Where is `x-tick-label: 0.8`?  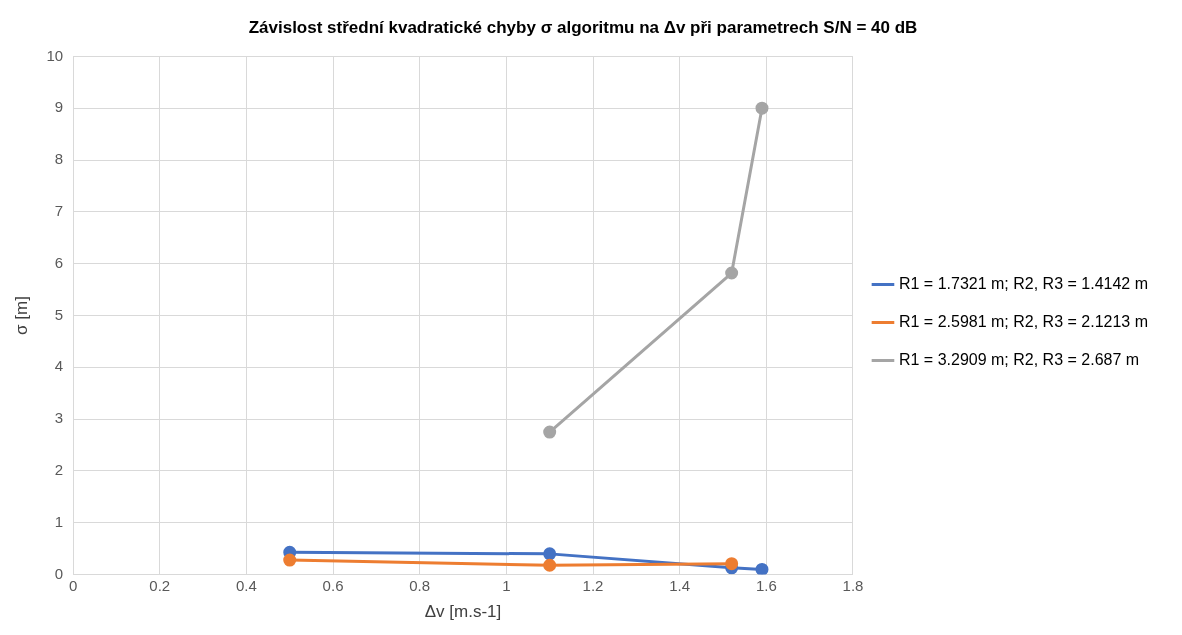
x-tick-label: 0.8 is located at coordinates (420, 585).